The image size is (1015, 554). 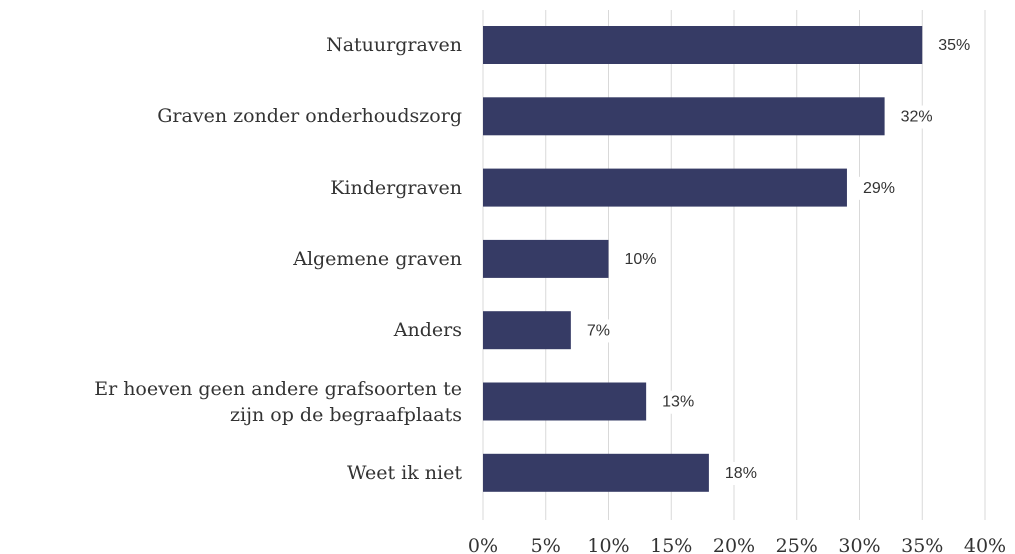 I want to click on y-tick-label: Natuurgraven, so click(x=394, y=45).